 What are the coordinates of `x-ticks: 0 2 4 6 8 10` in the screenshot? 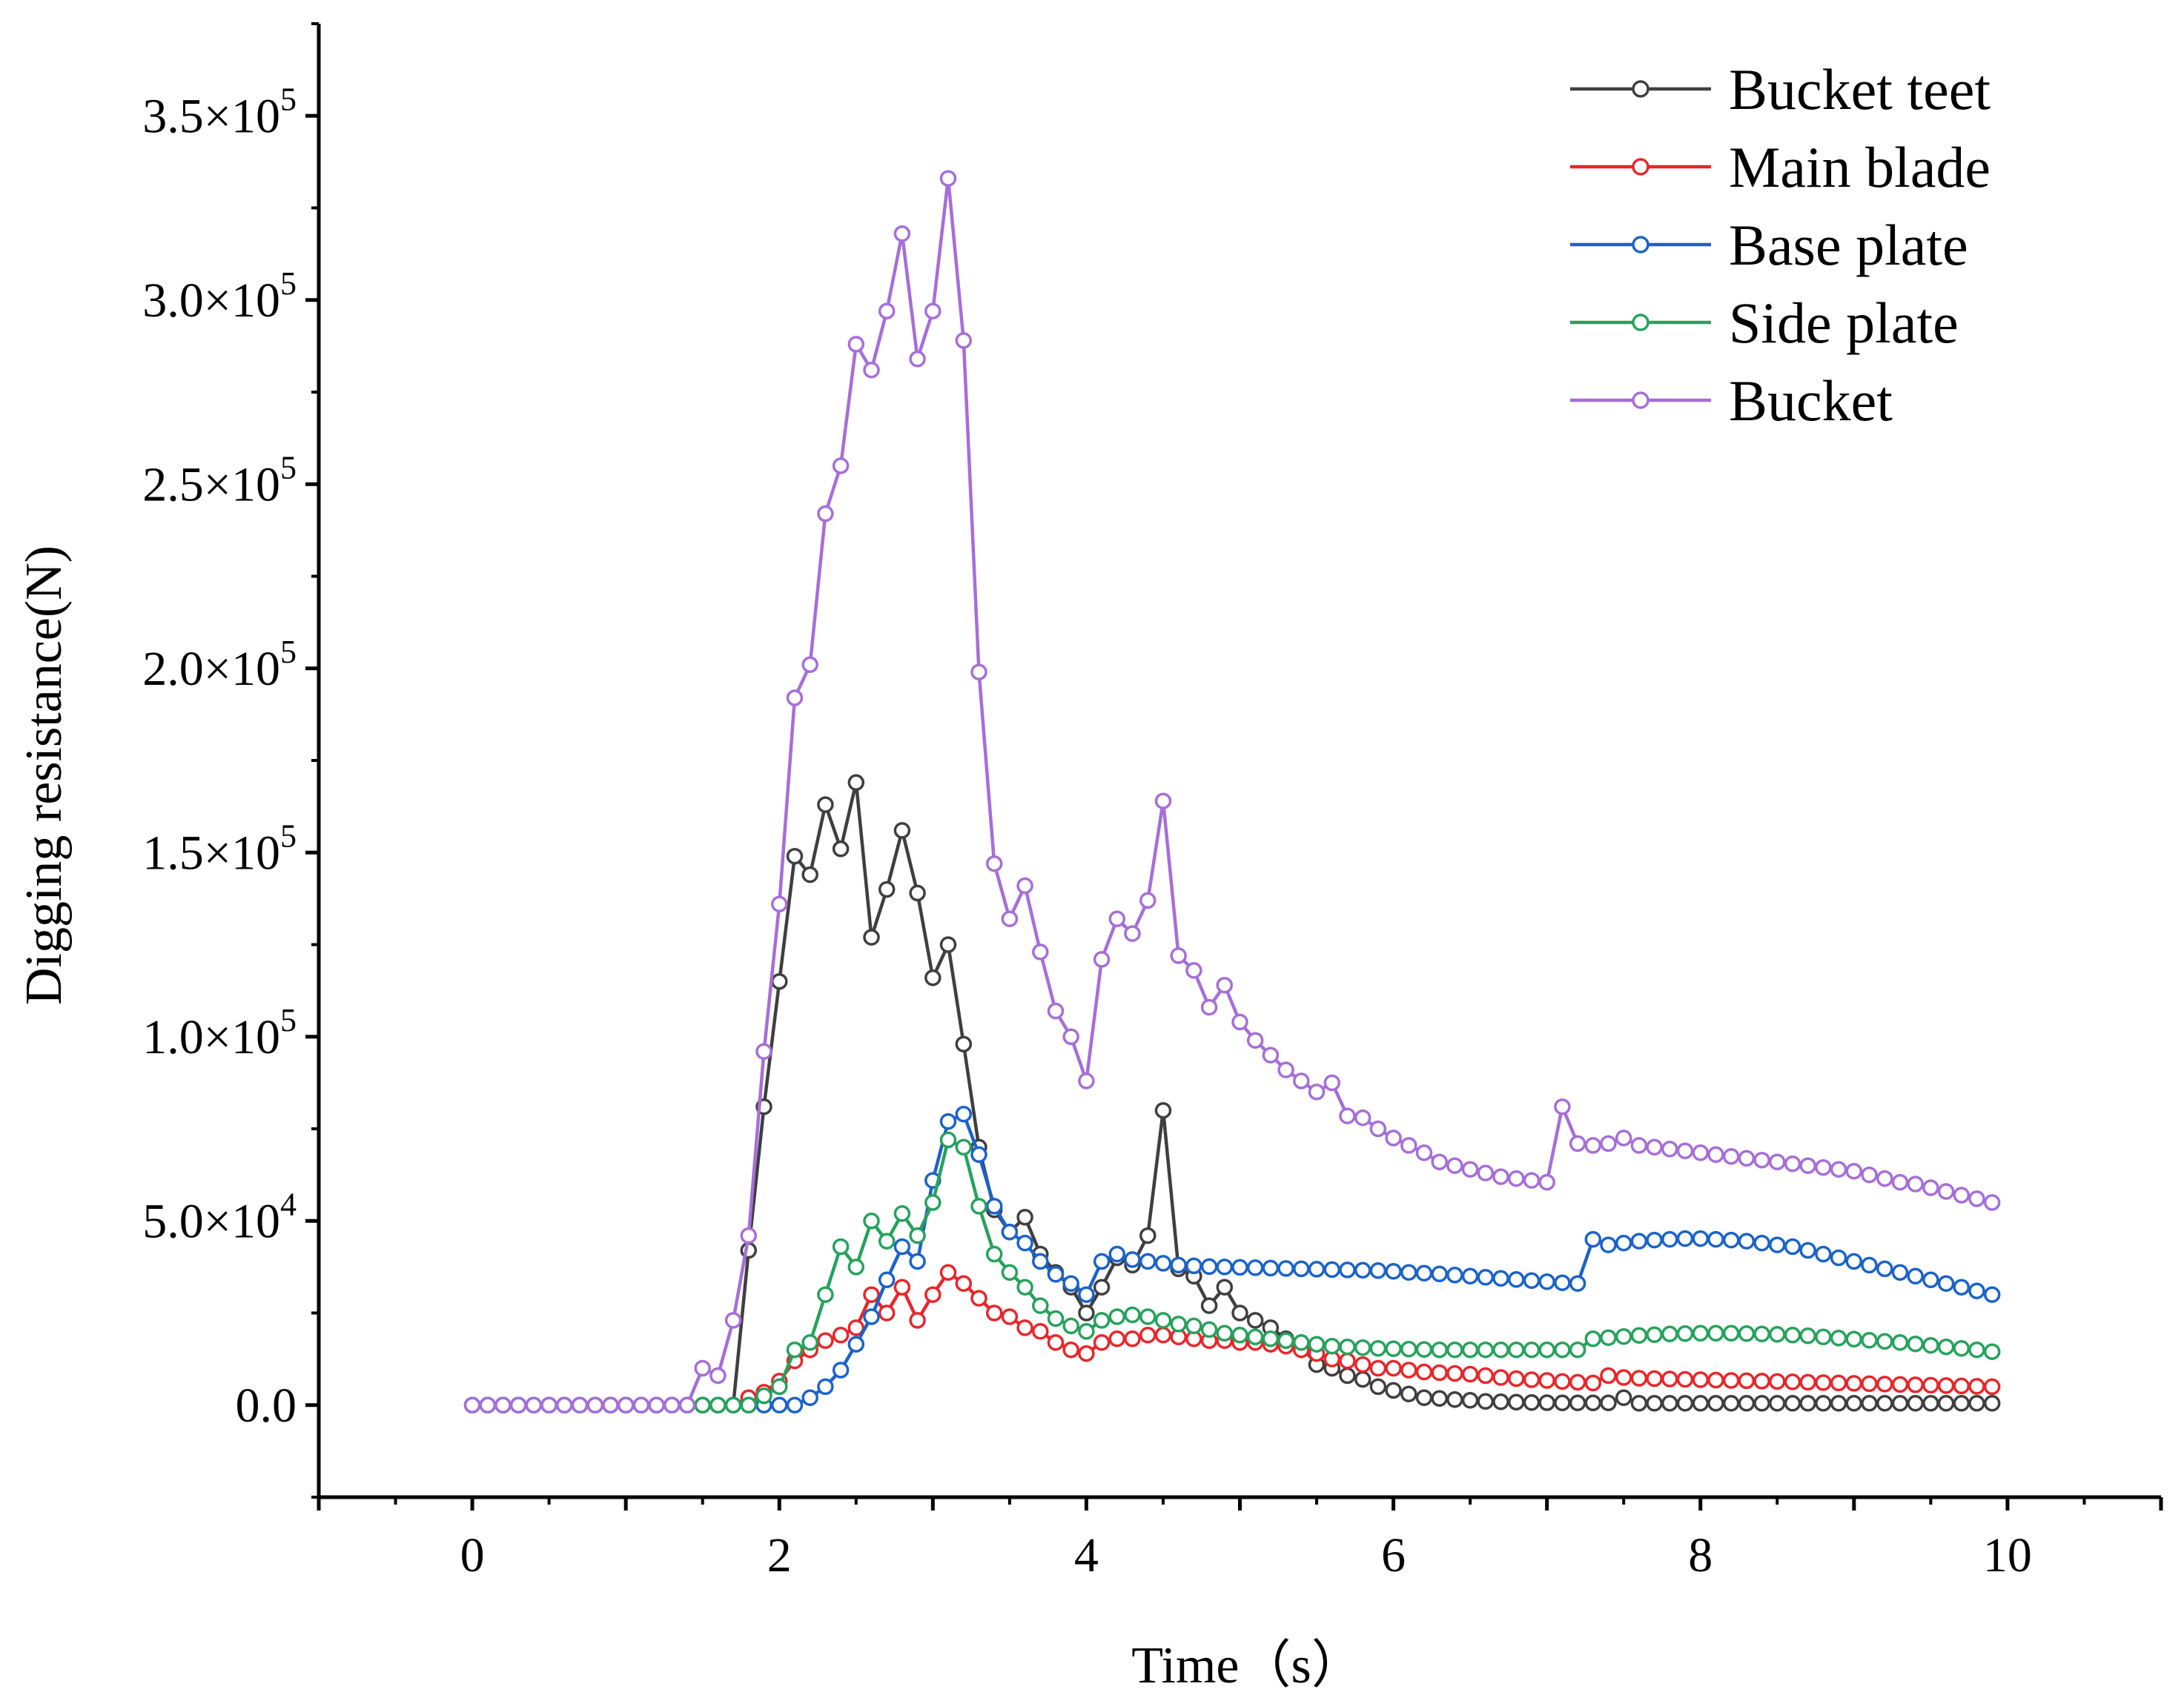 It's located at (1240, 1540).